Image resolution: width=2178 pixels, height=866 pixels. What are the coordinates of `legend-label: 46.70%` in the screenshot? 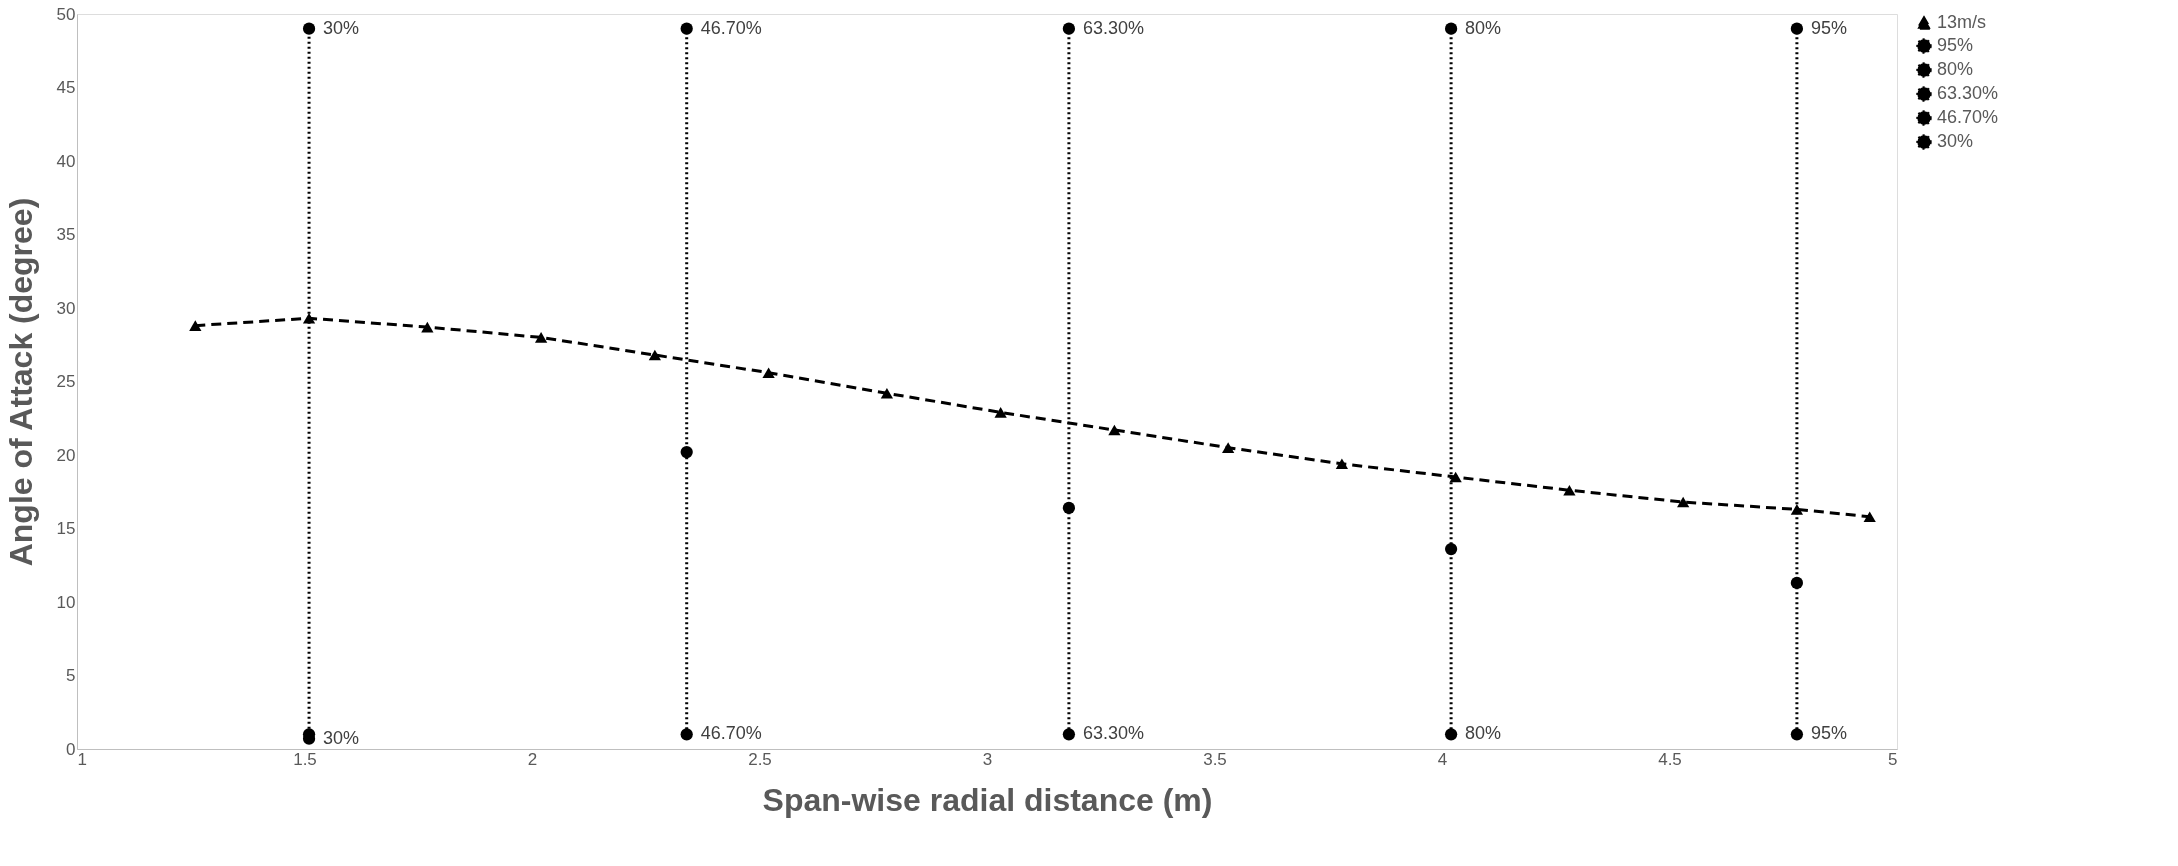 It's located at (1968, 117).